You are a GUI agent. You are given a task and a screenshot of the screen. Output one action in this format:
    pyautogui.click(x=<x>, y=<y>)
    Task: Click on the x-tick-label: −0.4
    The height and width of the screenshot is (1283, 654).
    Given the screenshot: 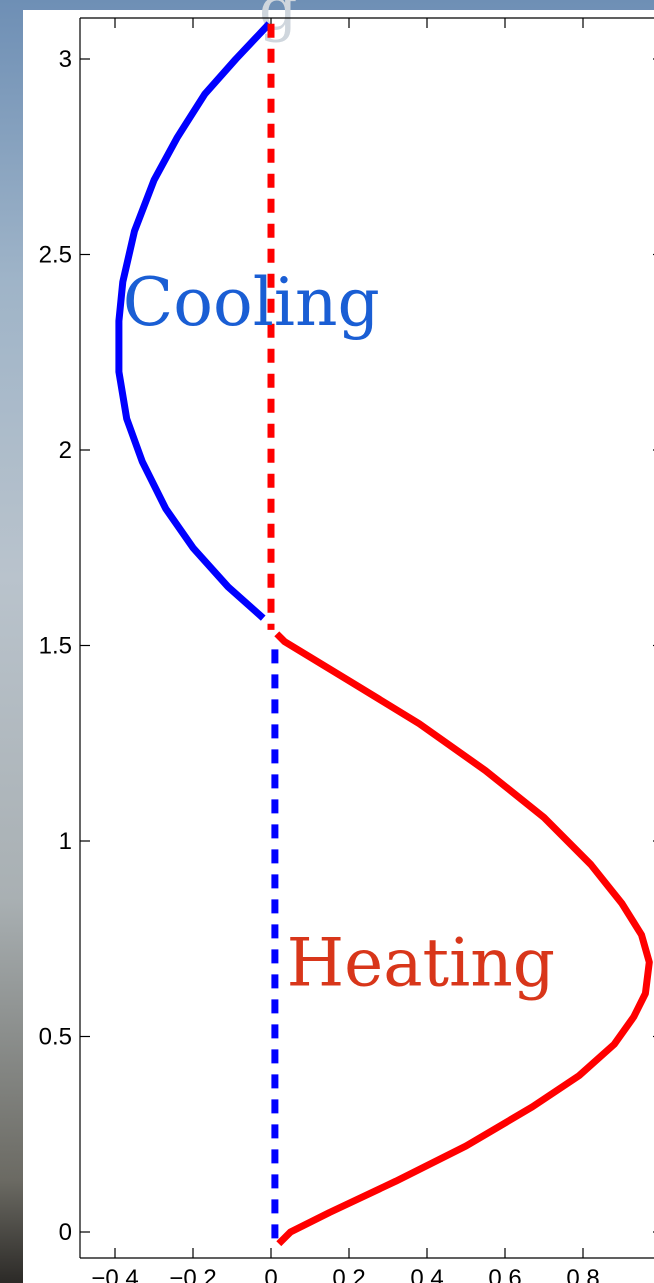 What is the action you would take?
    pyautogui.click(x=114, y=1274)
    